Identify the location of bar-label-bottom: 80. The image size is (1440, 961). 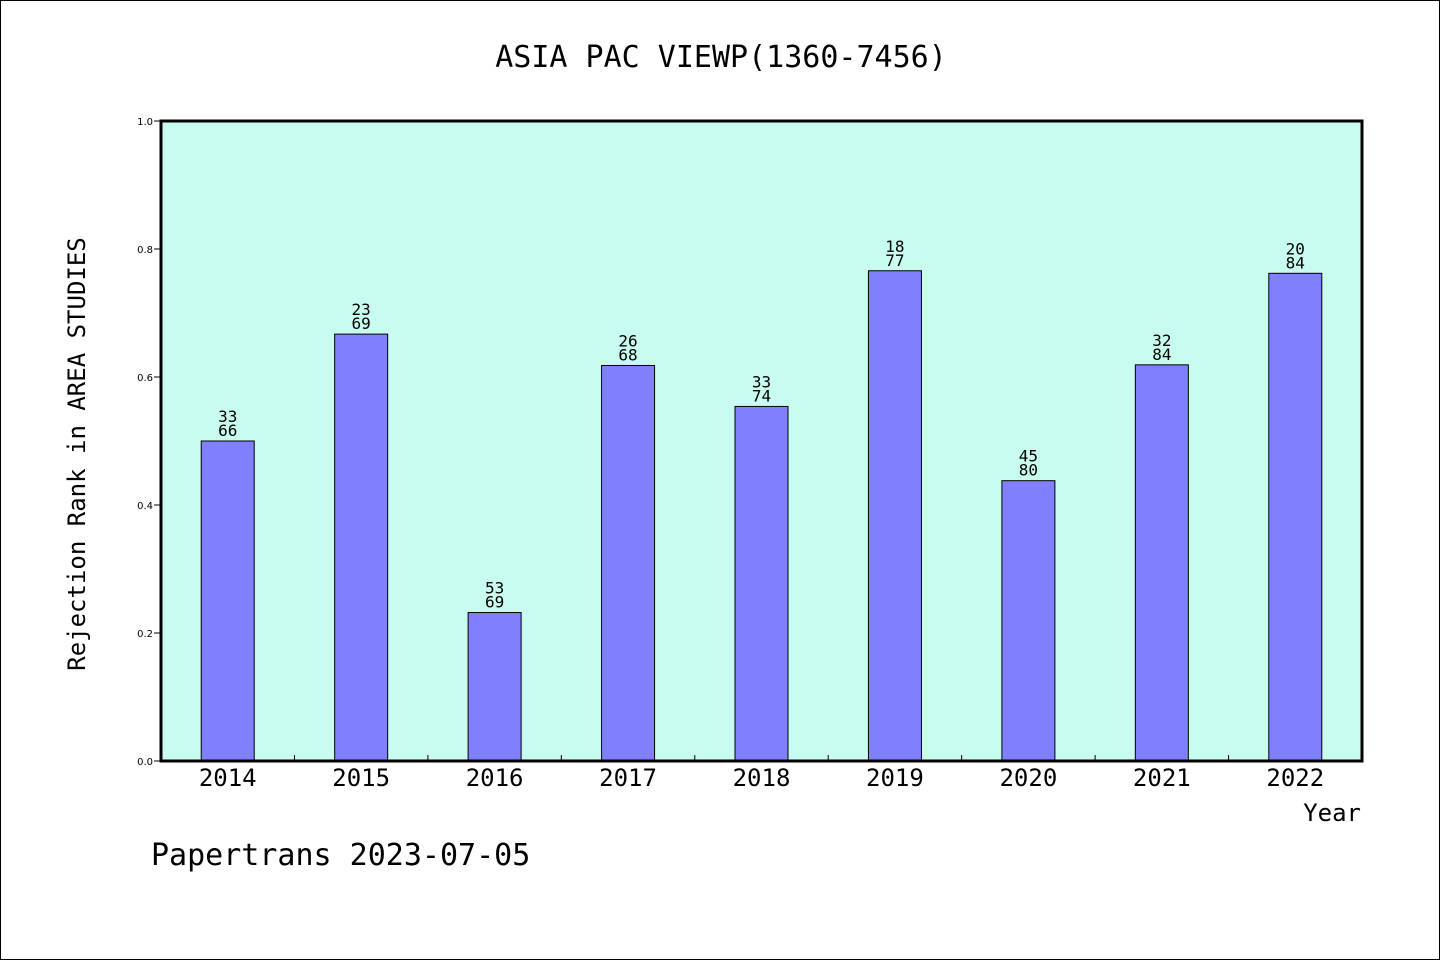
(1028, 470).